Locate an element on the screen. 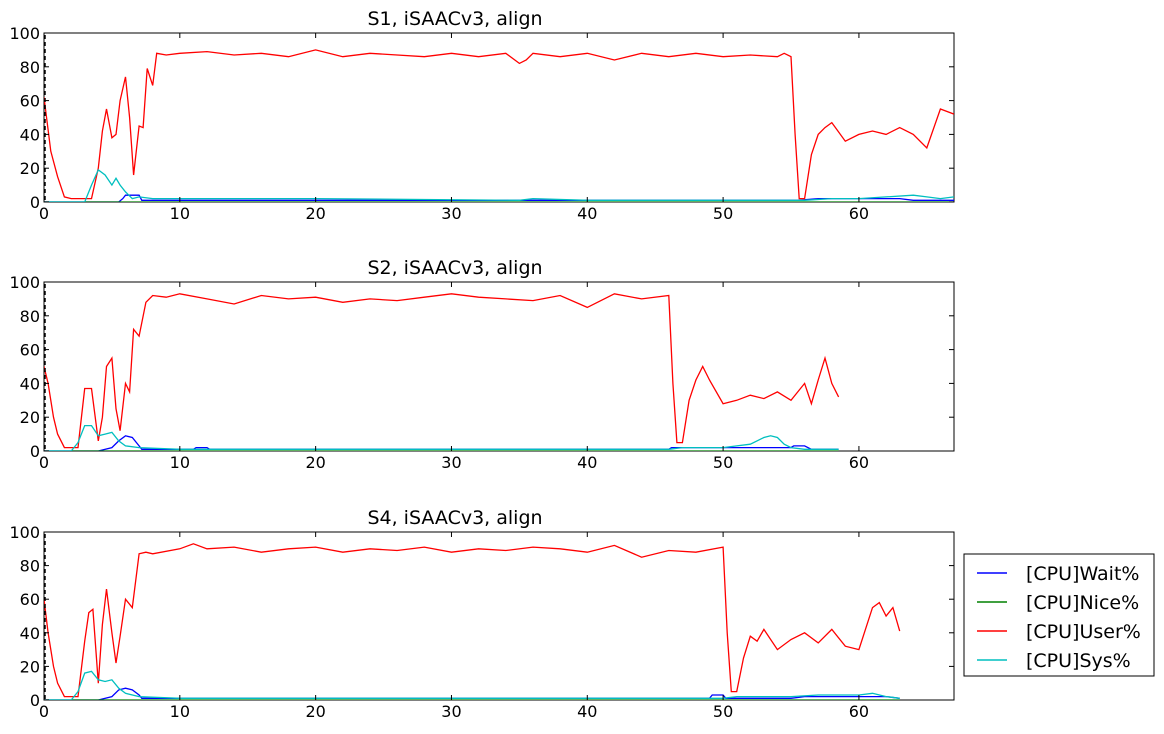 The width and height of the screenshot is (1164, 734). chart-title: S1, iSAACv3, align is located at coordinates (454, 19).